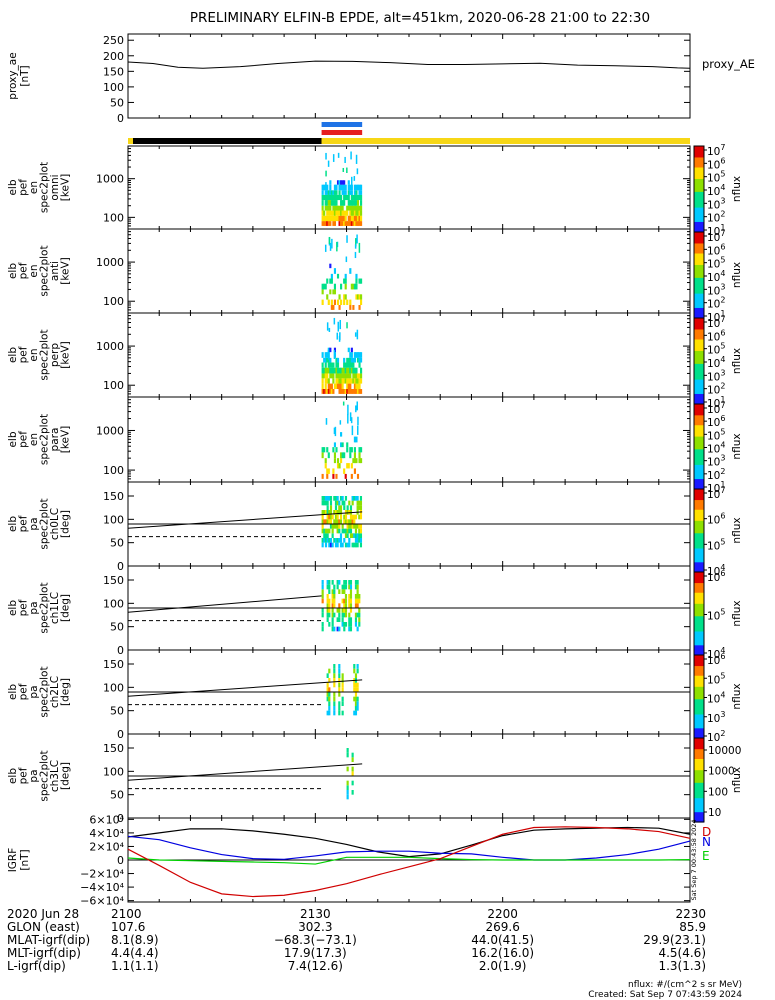 Image resolution: width=775 pixels, height=1000 pixels. Describe the element at coordinates (24, 691) in the screenshot. I see `pa_ch2-ylabel: pef` at that location.